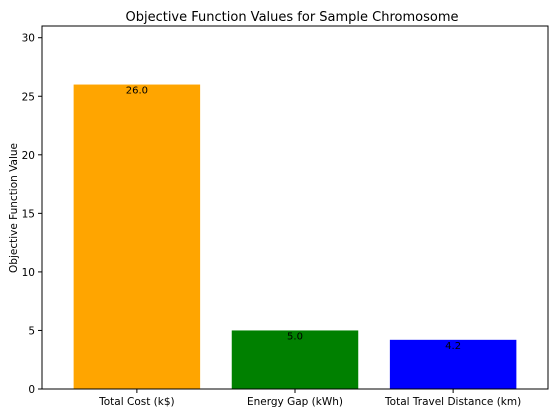 The width and height of the screenshot is (550, 415). What do you see at coordinates (14, 208) in the screenshot?
I see `y-axis-label: Objective Function Value` at bounding box center [14, 208].